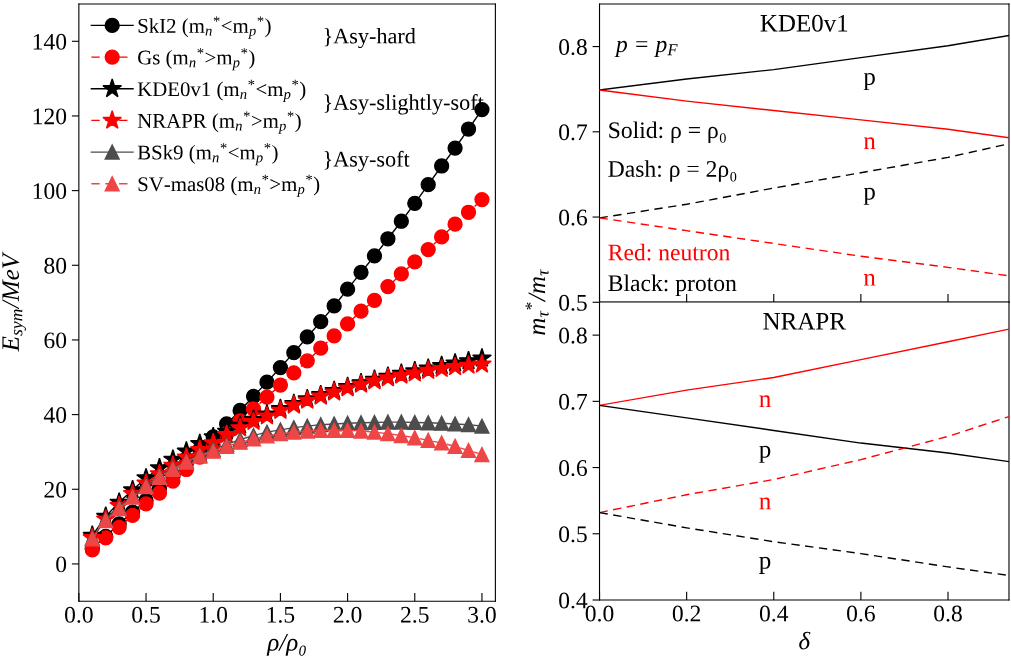  I want to click on legend-label: SV-mas08 (m$_{n}$$^{*}$>m$_{p}$$^{*}$), so click(229, 186).